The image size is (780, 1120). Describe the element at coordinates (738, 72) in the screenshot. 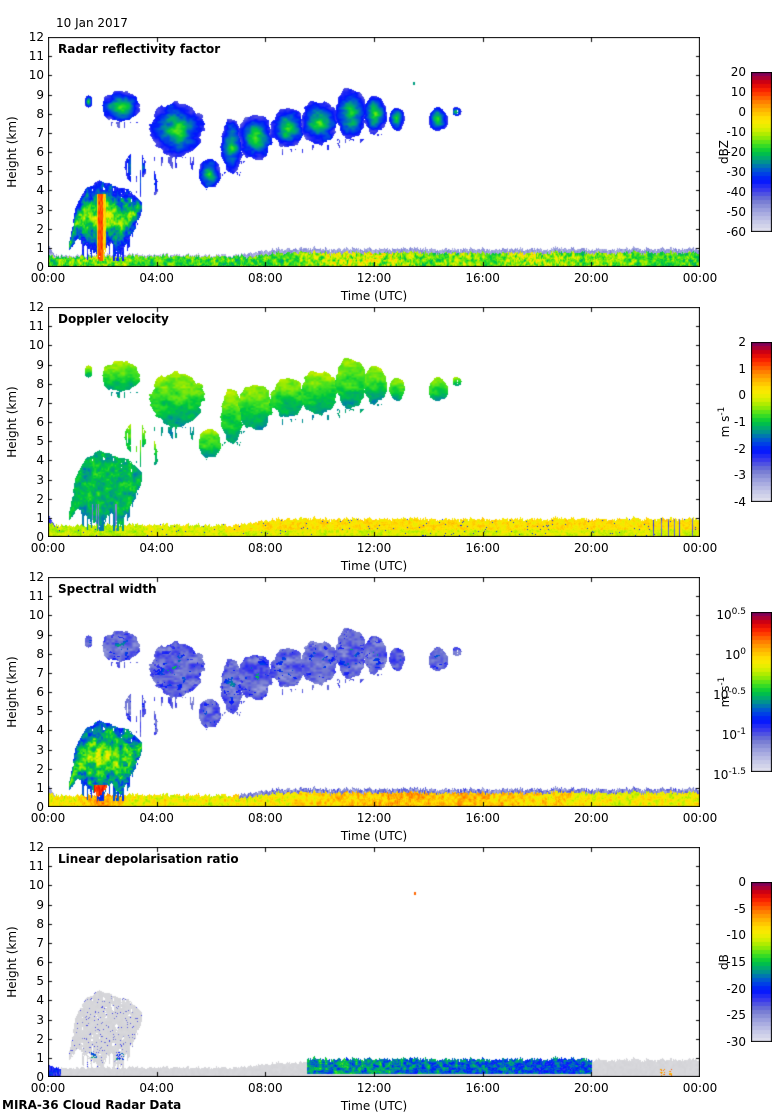

I see `colorbar-tick-label: 20` at that location.